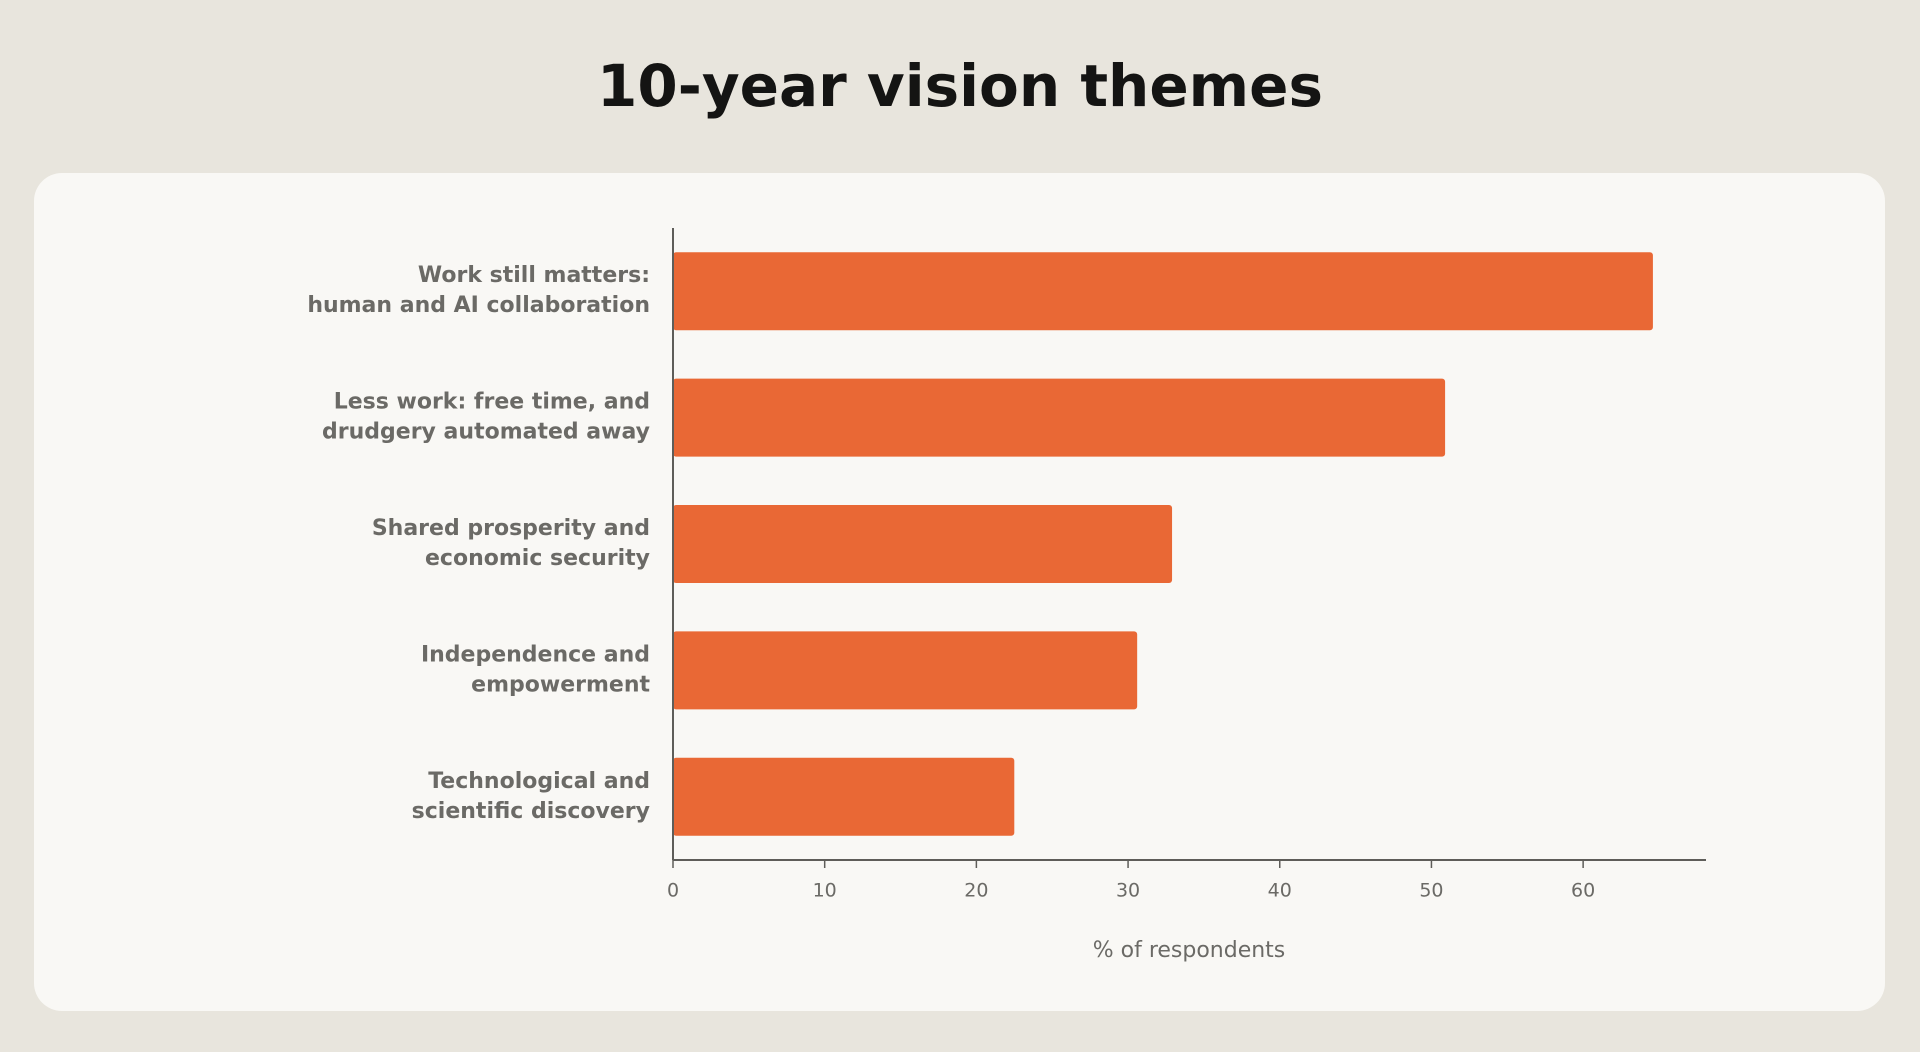 This screenshot has height=1052, width=1920. I want to click on y-tick-label: empowerment, so click(560, 684).